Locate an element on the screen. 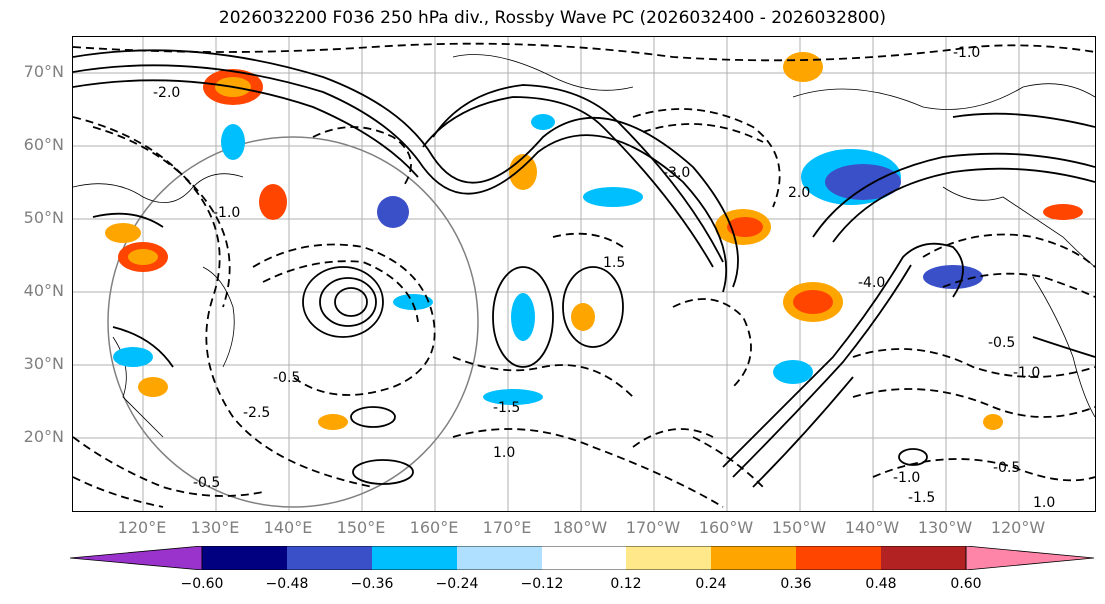 The width and height of the screenshot is (1105, 604). lat-label: 30°N is located at coordinates (43, 363).